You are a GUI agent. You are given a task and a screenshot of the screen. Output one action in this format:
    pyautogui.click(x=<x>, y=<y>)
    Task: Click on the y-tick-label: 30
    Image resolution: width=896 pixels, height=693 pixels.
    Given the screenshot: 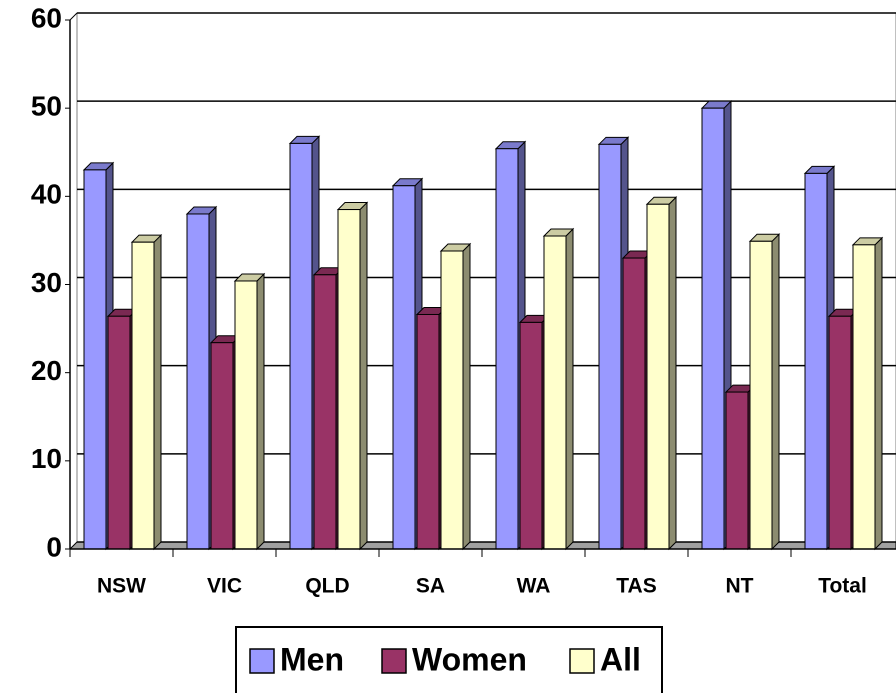 What is the action you would take?
    pyautogui.click(x=46, y=282)
    